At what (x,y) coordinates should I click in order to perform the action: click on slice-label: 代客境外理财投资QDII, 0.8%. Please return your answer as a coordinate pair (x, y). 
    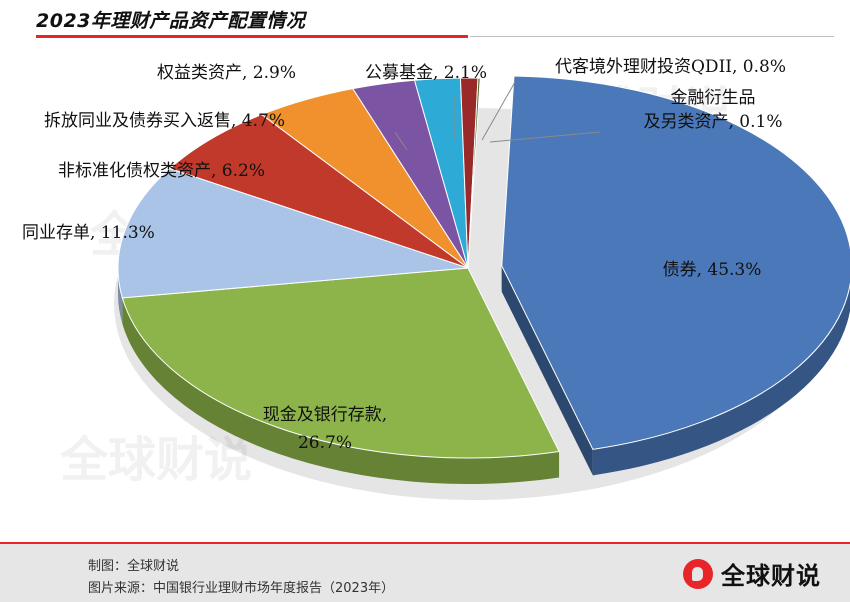
    Looking at the image, I should click on (670, 67).